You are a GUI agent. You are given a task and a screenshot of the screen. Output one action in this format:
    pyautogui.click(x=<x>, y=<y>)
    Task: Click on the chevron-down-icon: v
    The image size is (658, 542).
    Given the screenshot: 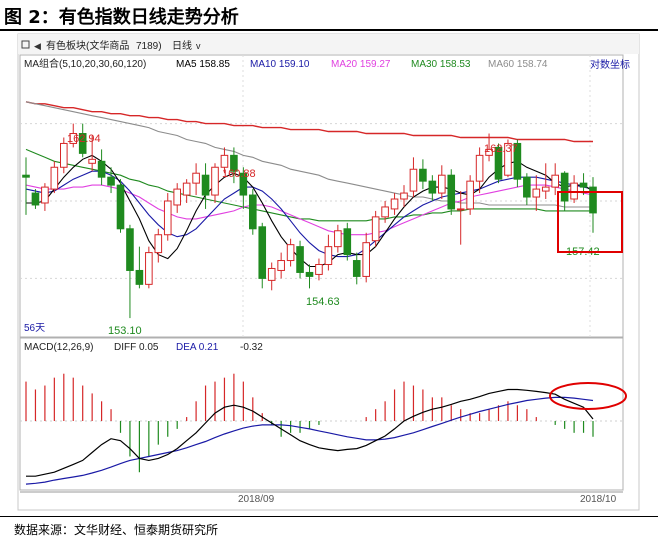 What is the action you would take?
    pyautogui.click(x=198, y=46)
    